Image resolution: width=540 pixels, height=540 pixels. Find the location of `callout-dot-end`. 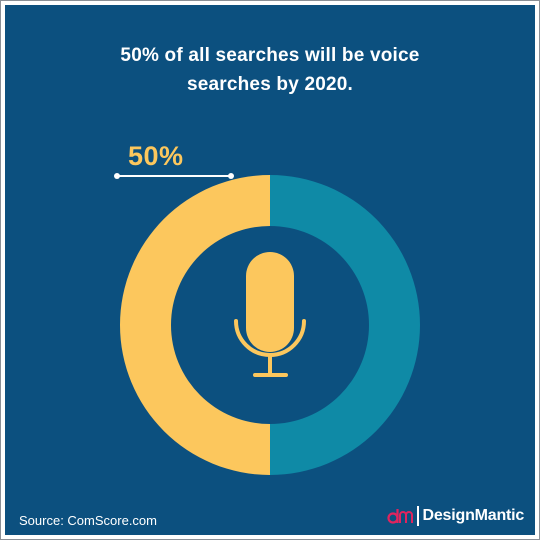

callout-dot-end is located at coordinates (231, 176).